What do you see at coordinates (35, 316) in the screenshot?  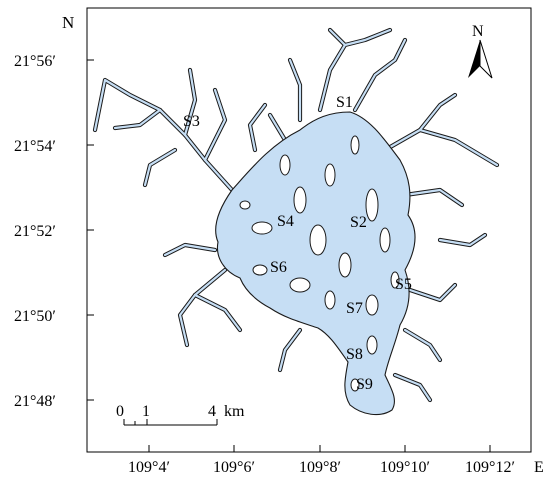 I see `lat-tick-label: 21°50′` at bounding box center [35, 316].